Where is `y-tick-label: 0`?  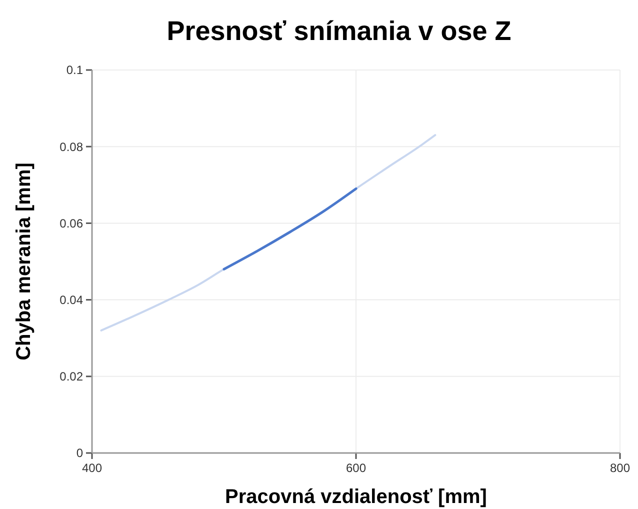 y-tick-label: 0 is located at coordinates (80, 453).